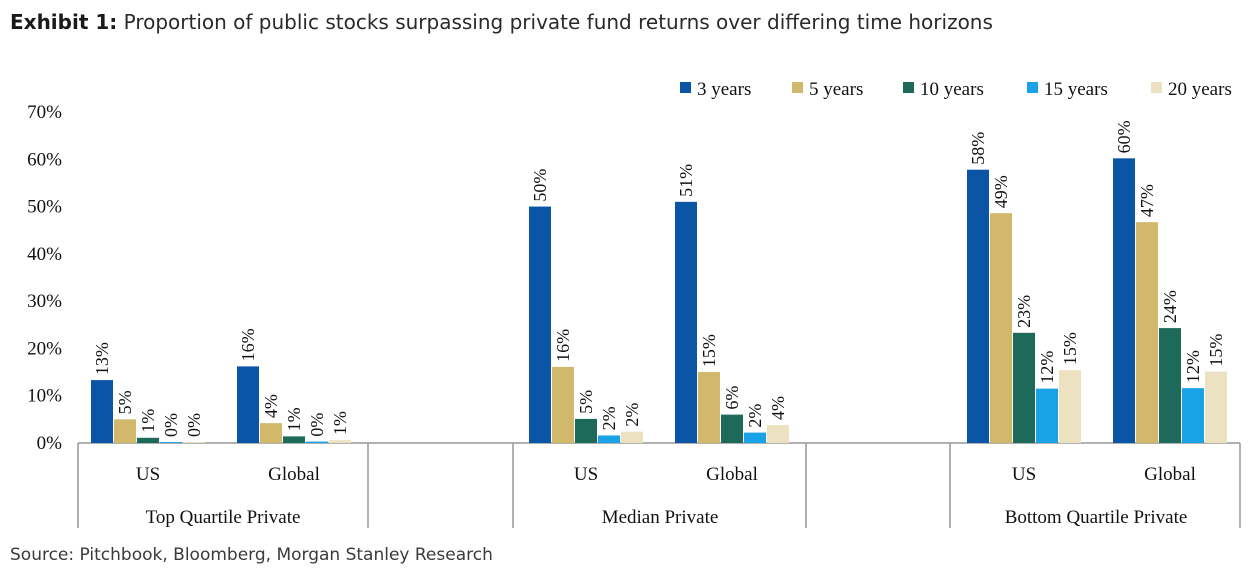 This screenshot has height=586, width=1260. Describe the element at coordinates (1147, 200) in the screenshot. I see `data-label: 47%` at that location.